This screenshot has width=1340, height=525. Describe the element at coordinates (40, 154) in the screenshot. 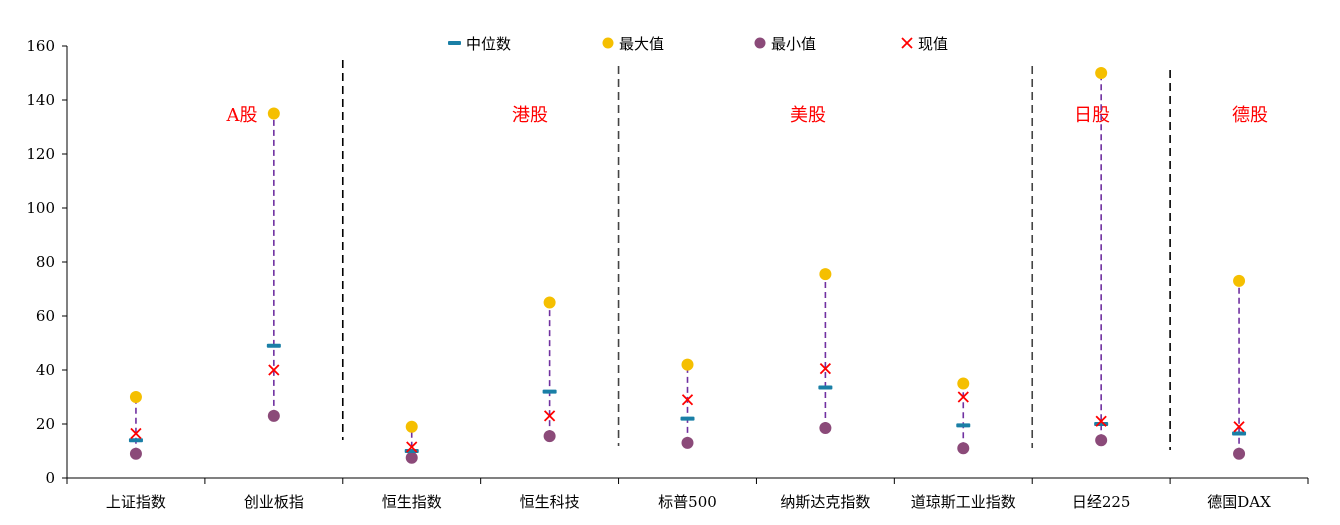

I see `y-tick-label: 120` at that location.